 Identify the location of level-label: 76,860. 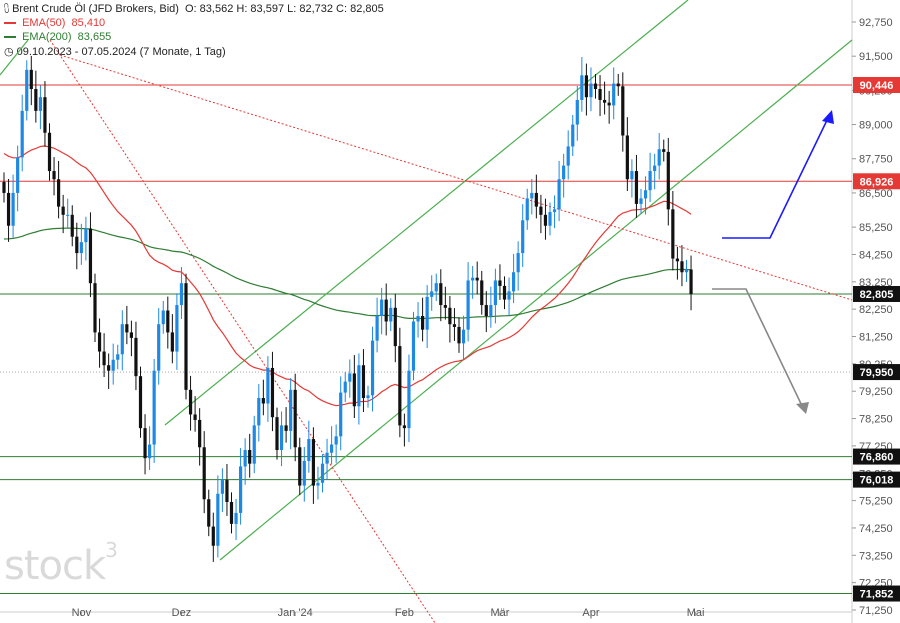
(877, 458).